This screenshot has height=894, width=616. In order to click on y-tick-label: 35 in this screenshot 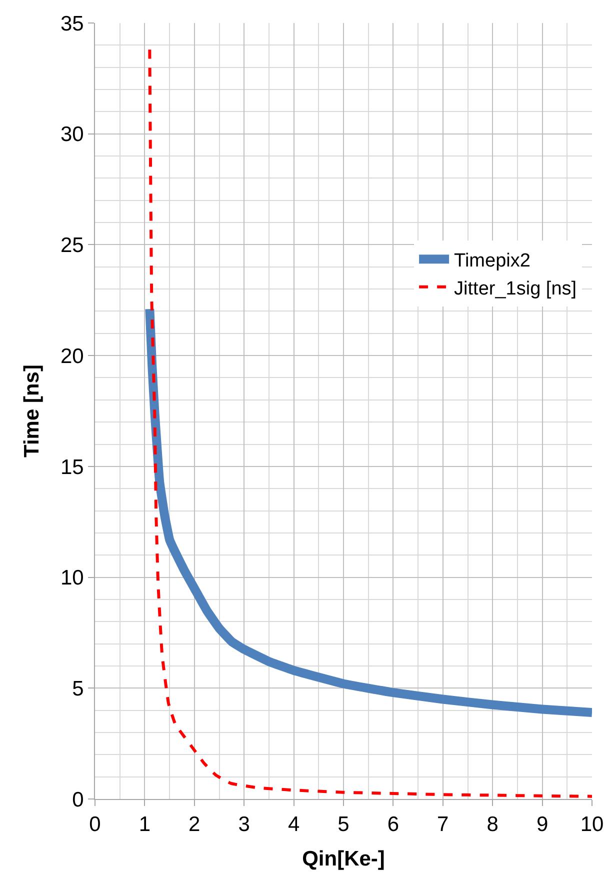, I will do `click(72, 24)`.